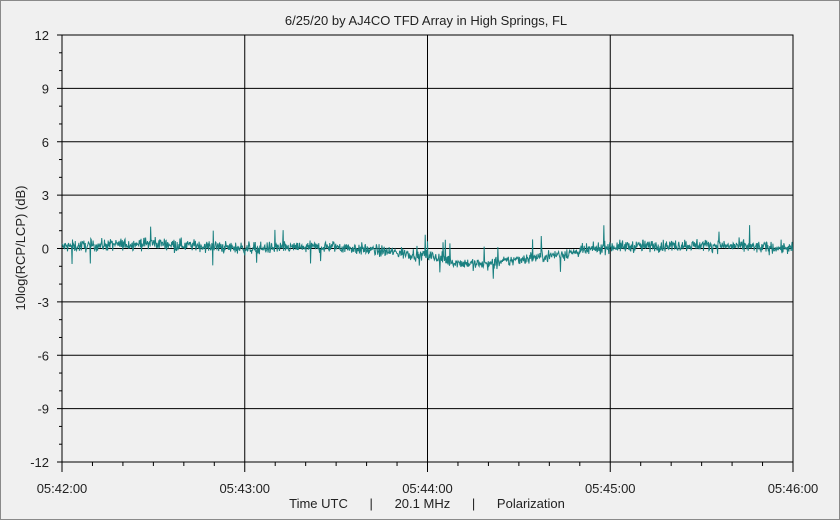  Describe the element at coordinates (45, 249) in the screenshot. I see `y-tick-label: 0` at that location.